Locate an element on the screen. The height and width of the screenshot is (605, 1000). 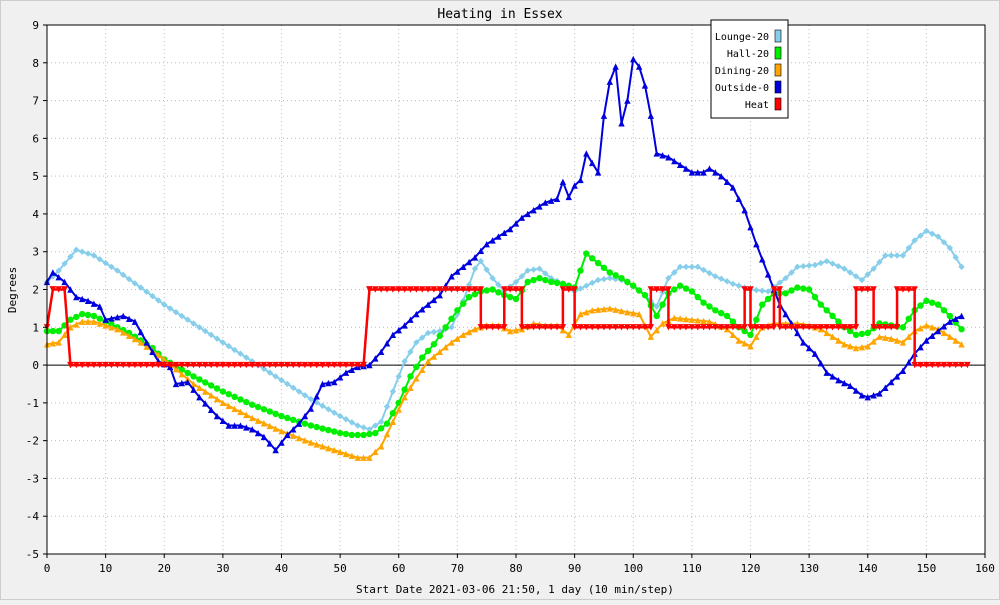
x-tick-label: 10 is located at coordinates (105, 568).